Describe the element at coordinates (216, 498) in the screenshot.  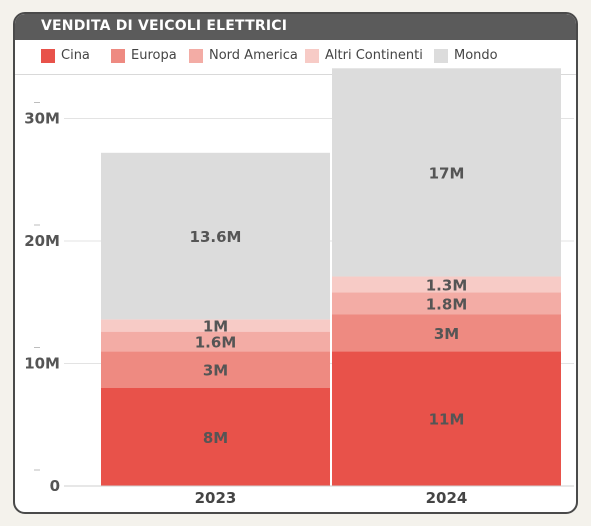
I see `x-tick-label: 2023` at that location.